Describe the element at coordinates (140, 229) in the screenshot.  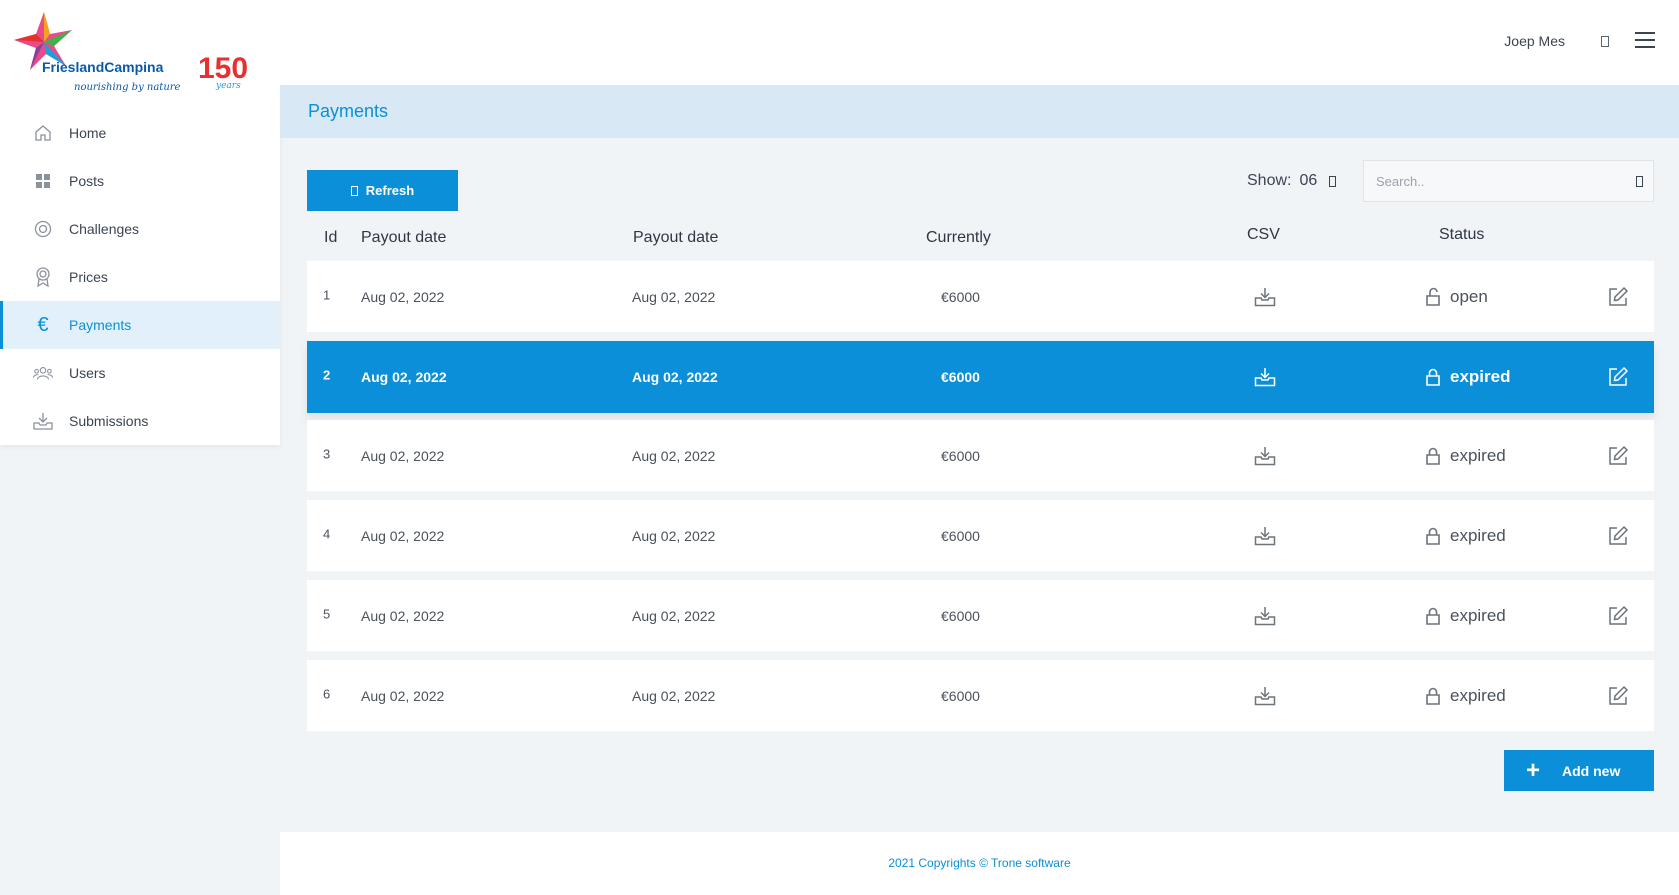
I see `sidebar-item-challenges: Challenges` at that location.